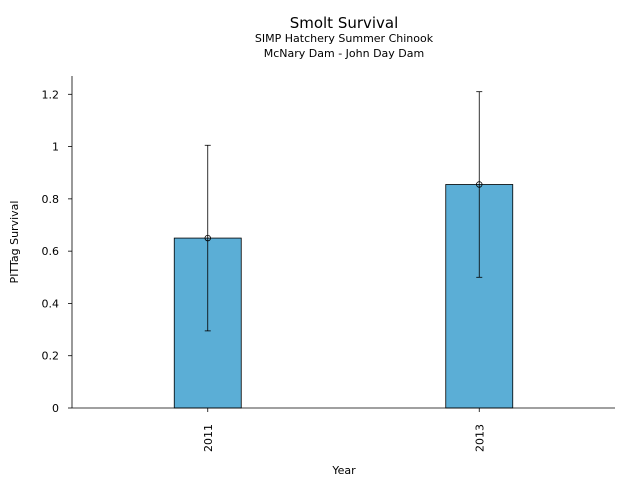 Image resolution: width=640 pixels, height=480 pixels. What do you see at coordinates (479, 184) in the screenshot?
I see `point-marker-2013` at bounding box center [479, 184].